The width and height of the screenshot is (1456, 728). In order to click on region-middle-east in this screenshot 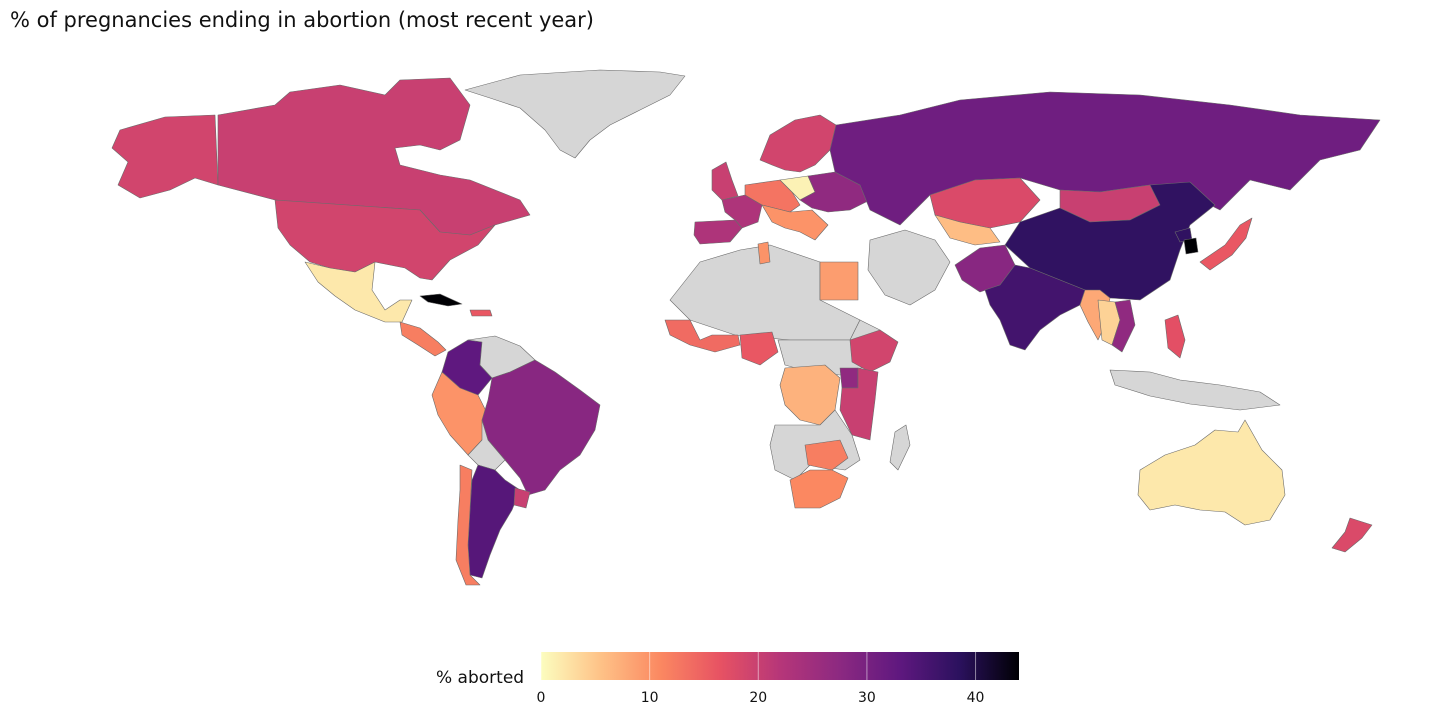, I will do `click(909, 267)`.